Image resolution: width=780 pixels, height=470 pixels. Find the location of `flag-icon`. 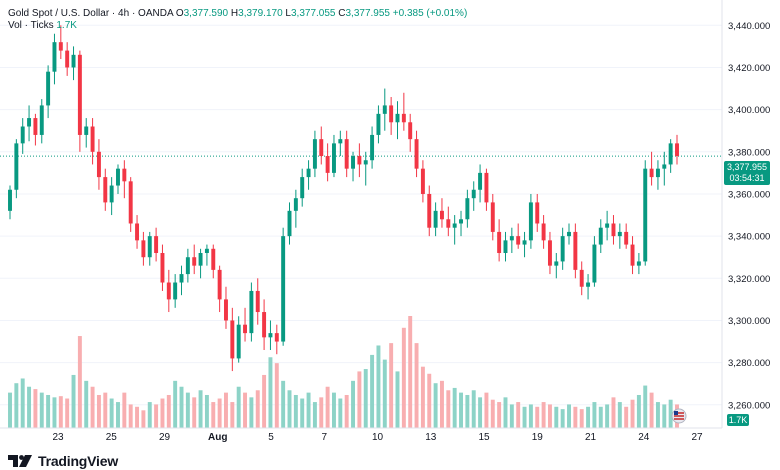

flag-icon is located at coordinates (679, 416).